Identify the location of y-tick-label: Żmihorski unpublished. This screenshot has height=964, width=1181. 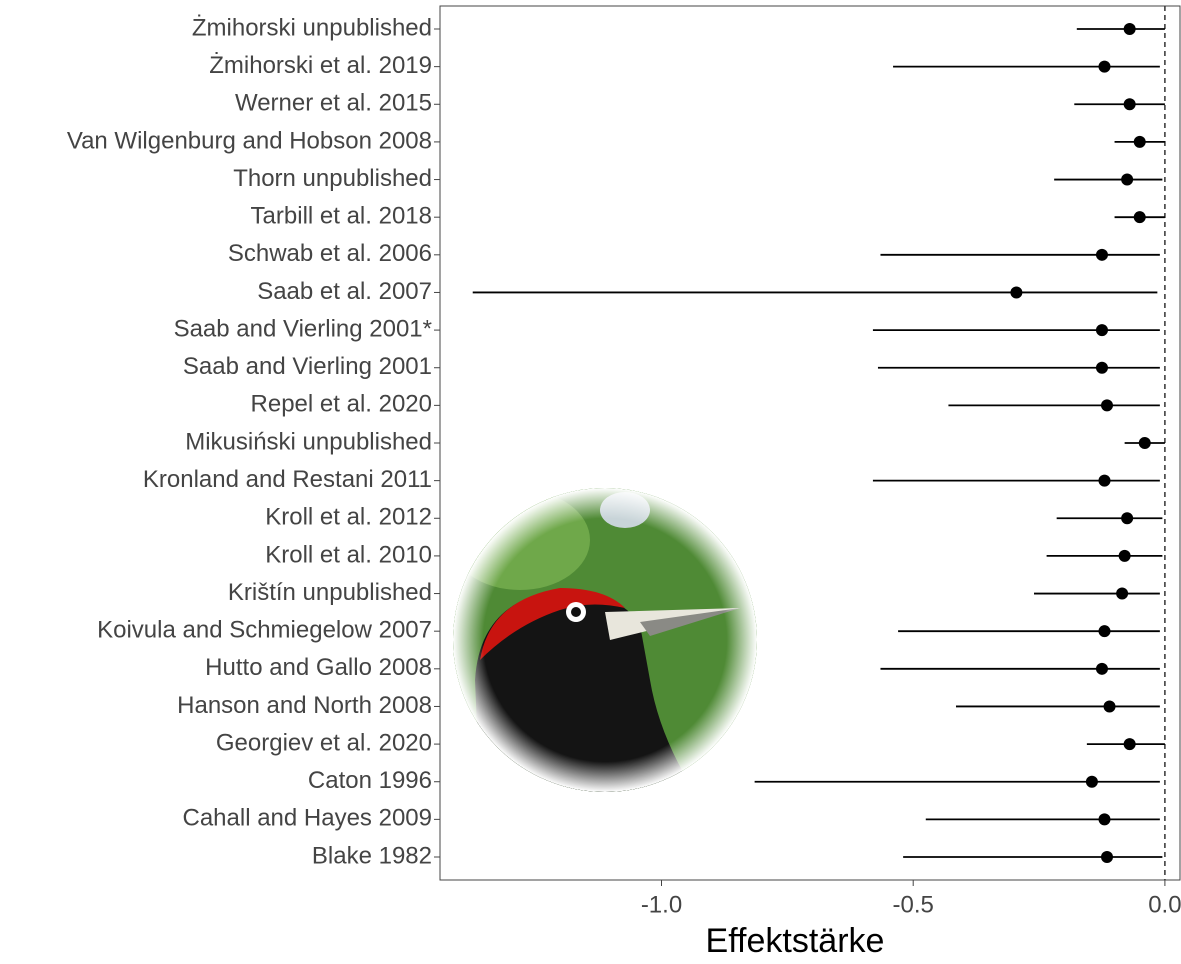
(312, 27).